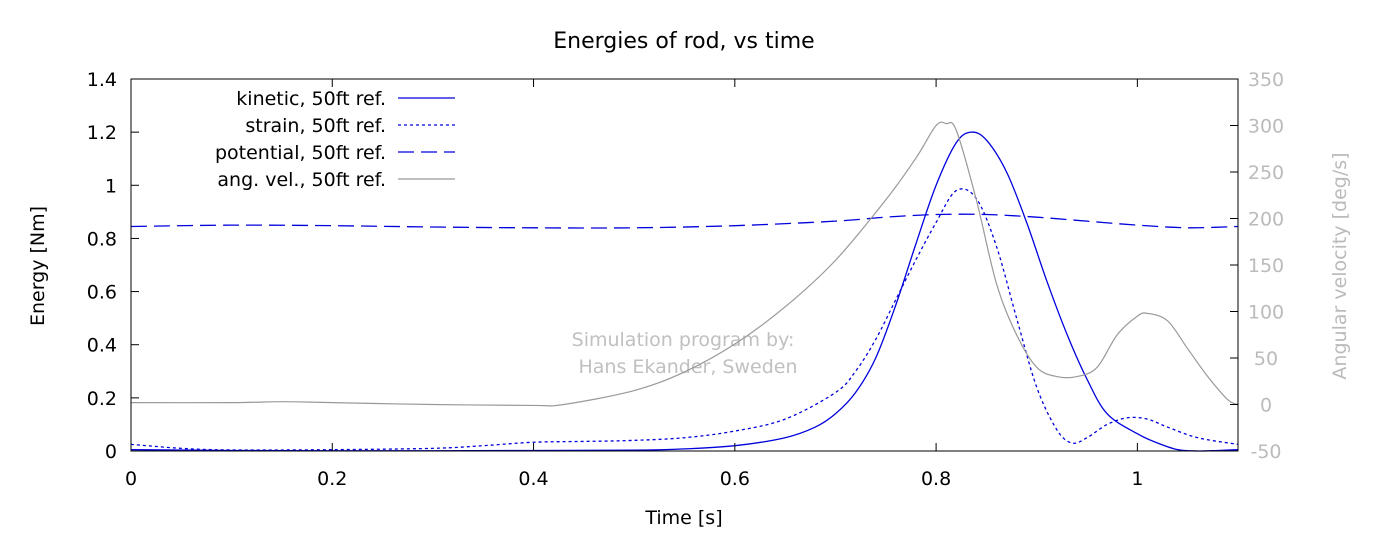 The height and width of the screenshot is (536, 1400). I want to click on x-tick-label-1: 0.2, so click(332, 479).